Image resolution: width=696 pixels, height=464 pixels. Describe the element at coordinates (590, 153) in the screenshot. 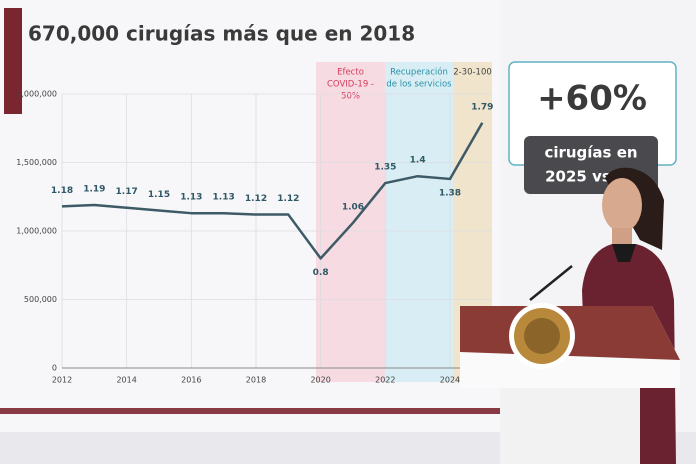

I see `highlight-caption: cirugías en` at that location.